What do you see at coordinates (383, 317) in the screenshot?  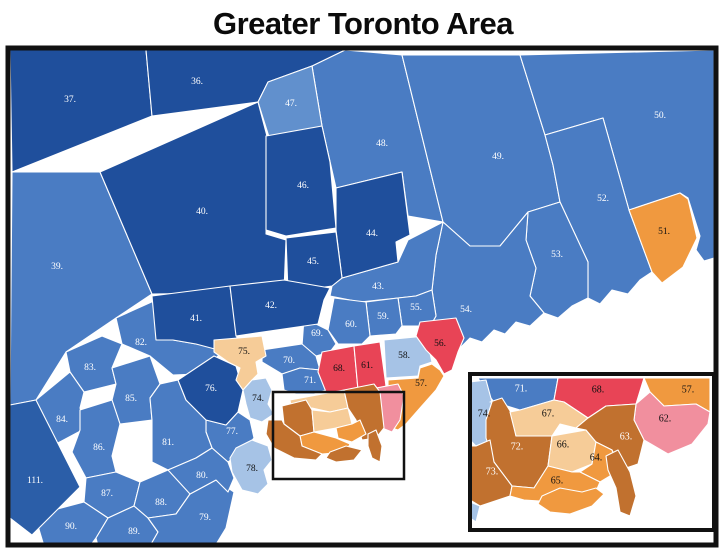 I see `region-59-label: 59.` at bounding box center [383, 317].